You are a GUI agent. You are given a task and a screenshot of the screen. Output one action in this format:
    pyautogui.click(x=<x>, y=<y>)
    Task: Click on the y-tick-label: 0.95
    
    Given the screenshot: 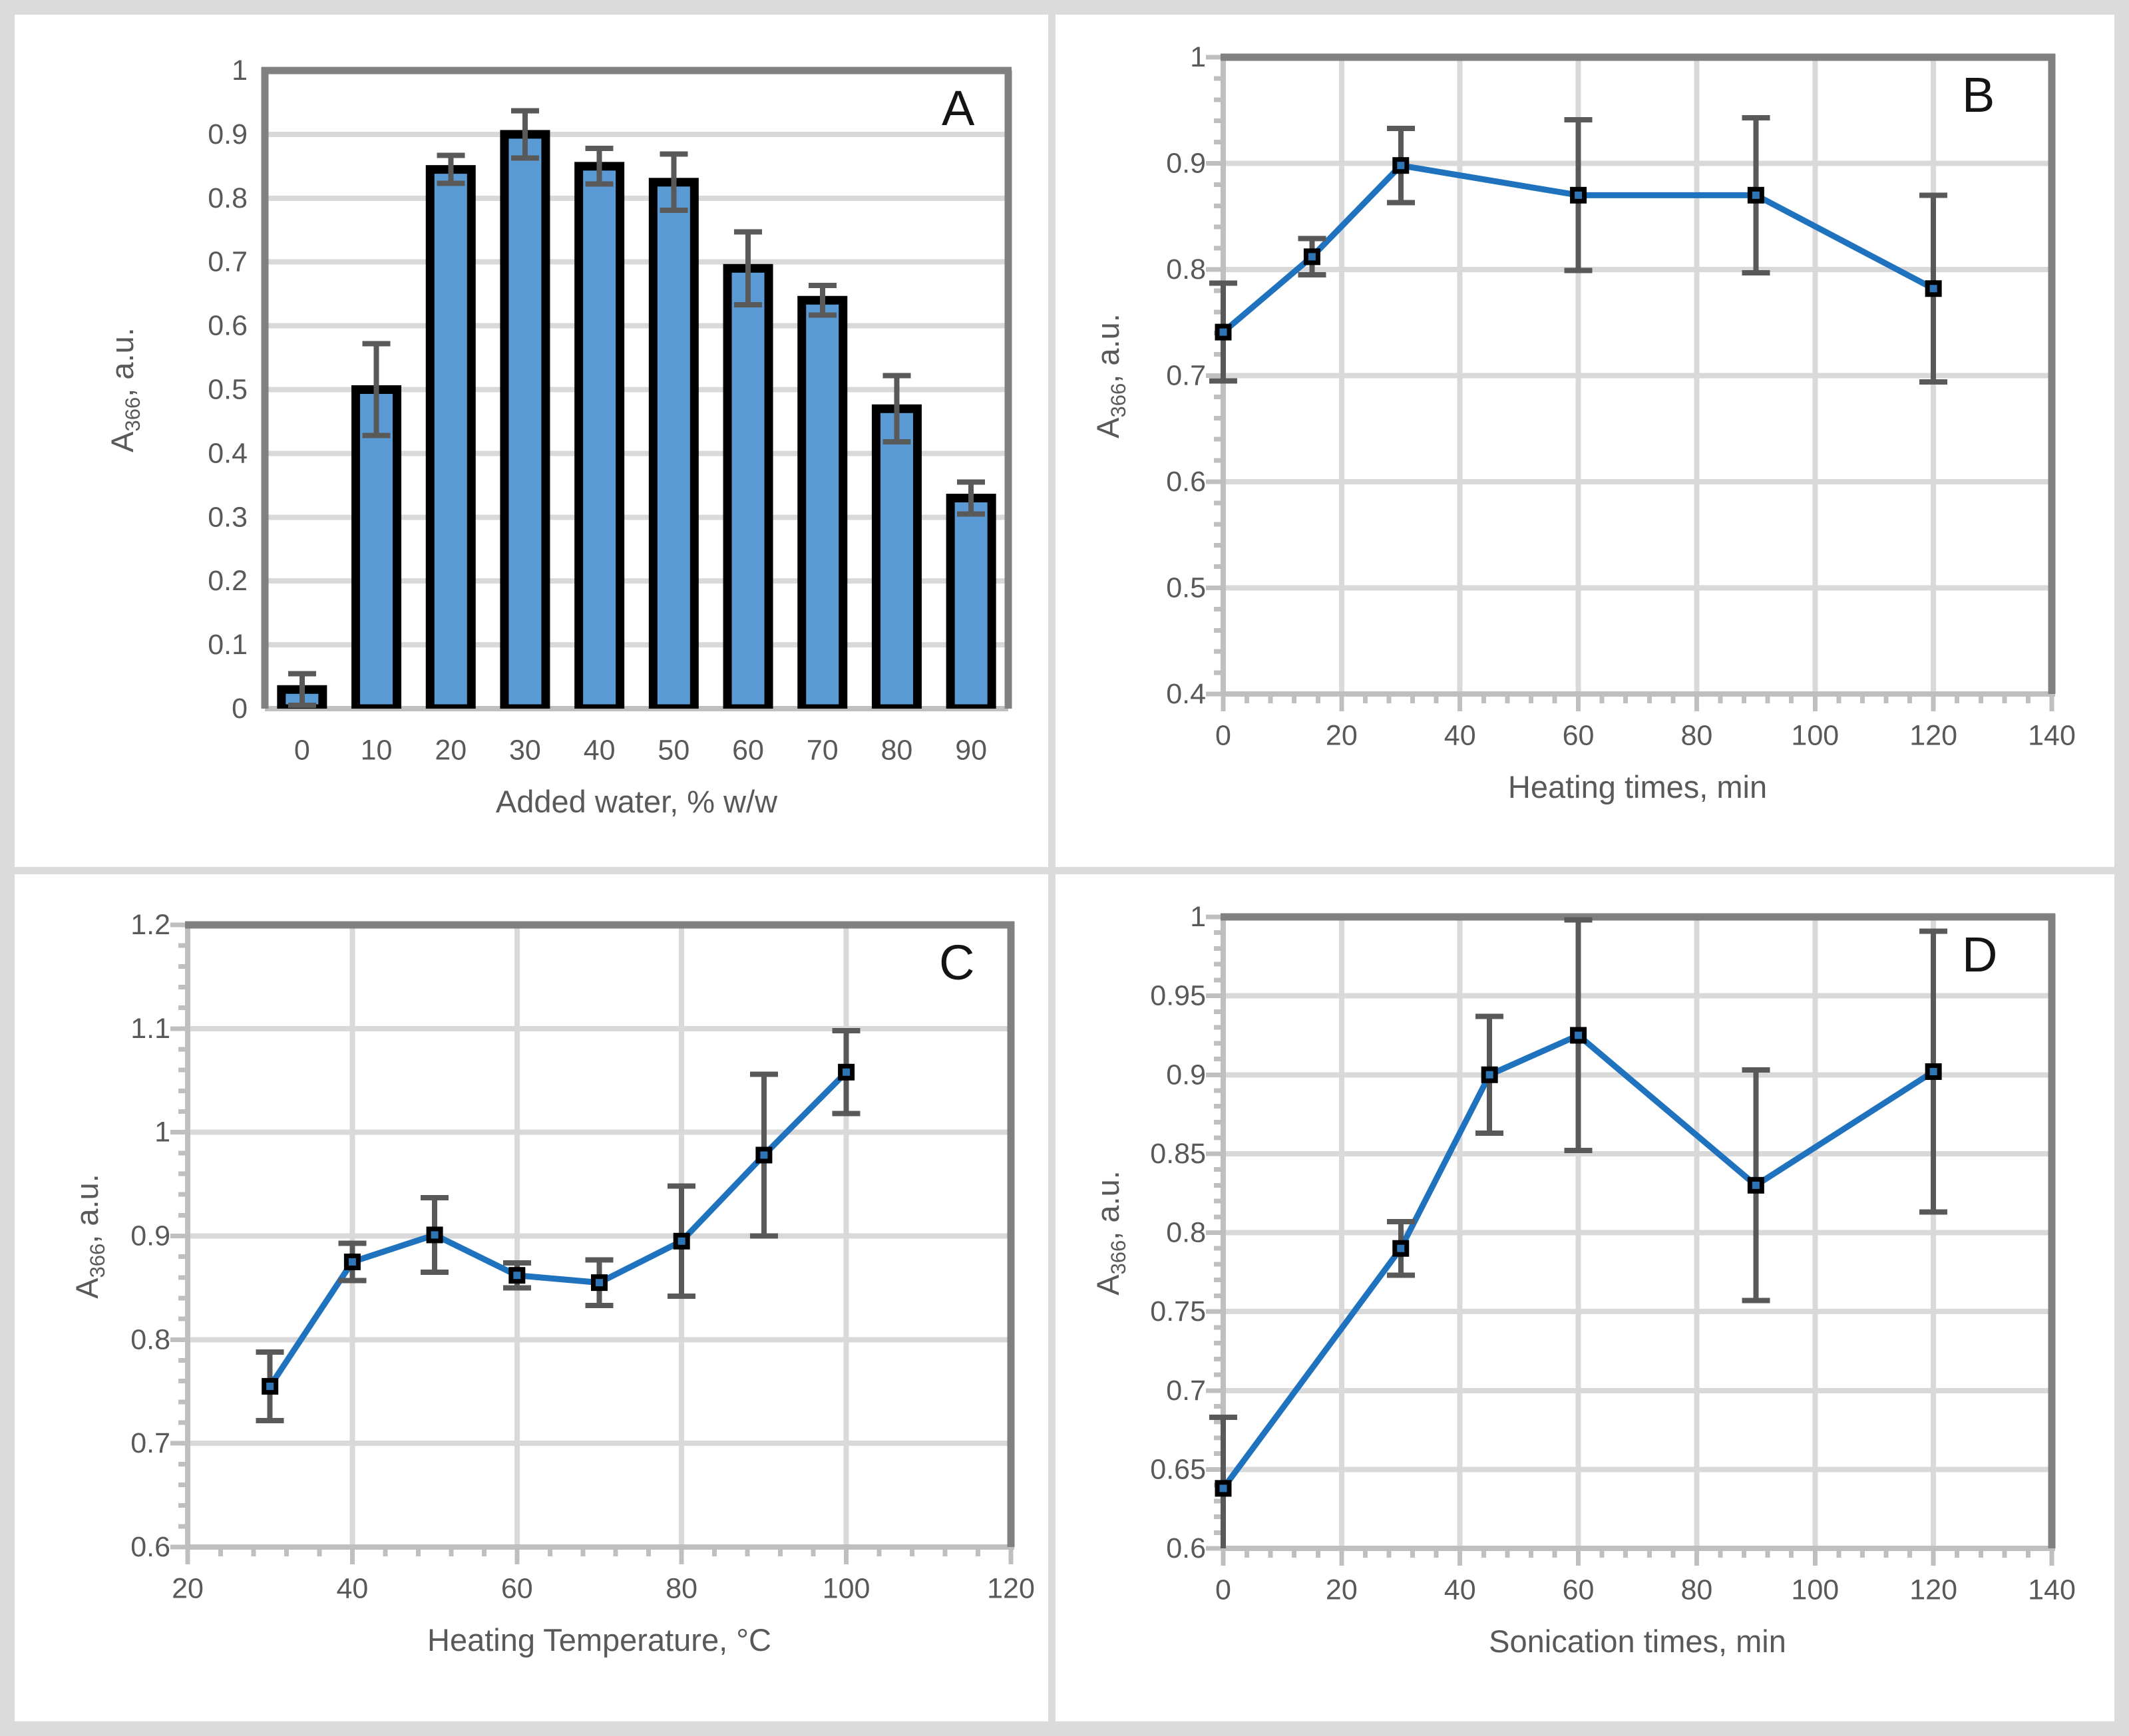 What is the action you would take?
    pyautogui.click(x=1178, y=996)
    